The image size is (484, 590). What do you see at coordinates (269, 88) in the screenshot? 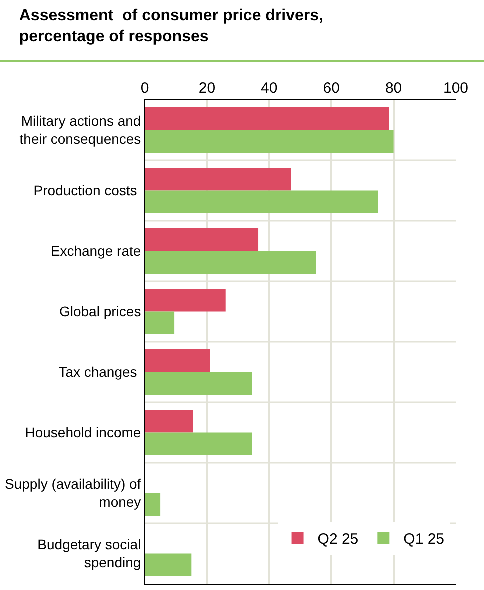
I see `x-tick-label: 40` at bounding box center [269, 88].